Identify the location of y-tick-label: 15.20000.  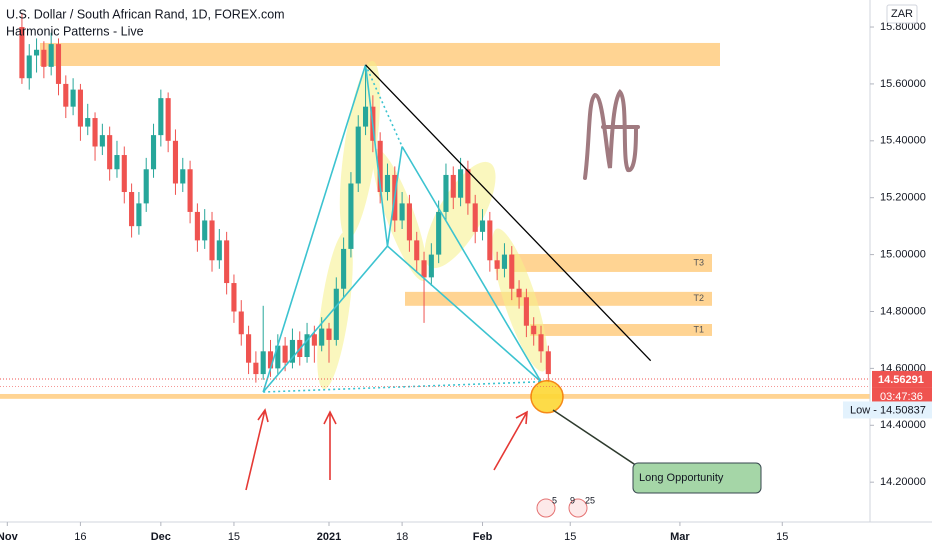
(903, 198).